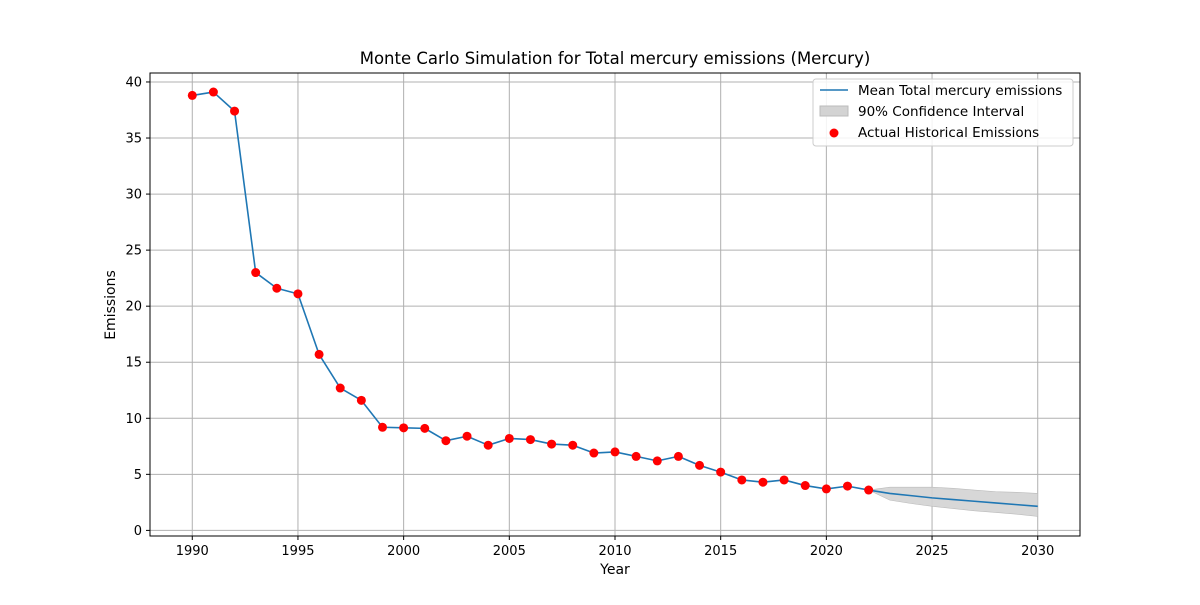 The width and height of the screenshot is (1200, 605). I want to click on legend-box, so click(943, 112).